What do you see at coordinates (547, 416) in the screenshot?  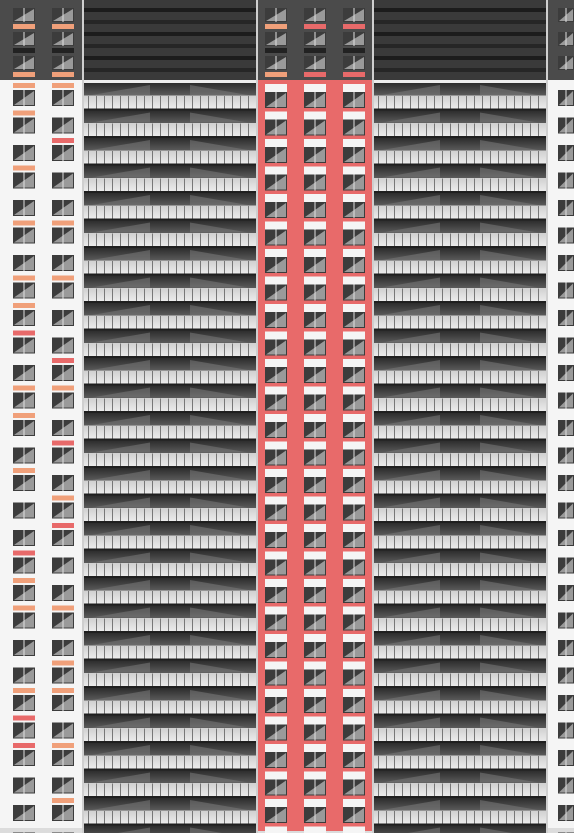 I see `glass-edge` at bounding box center [547, 416].